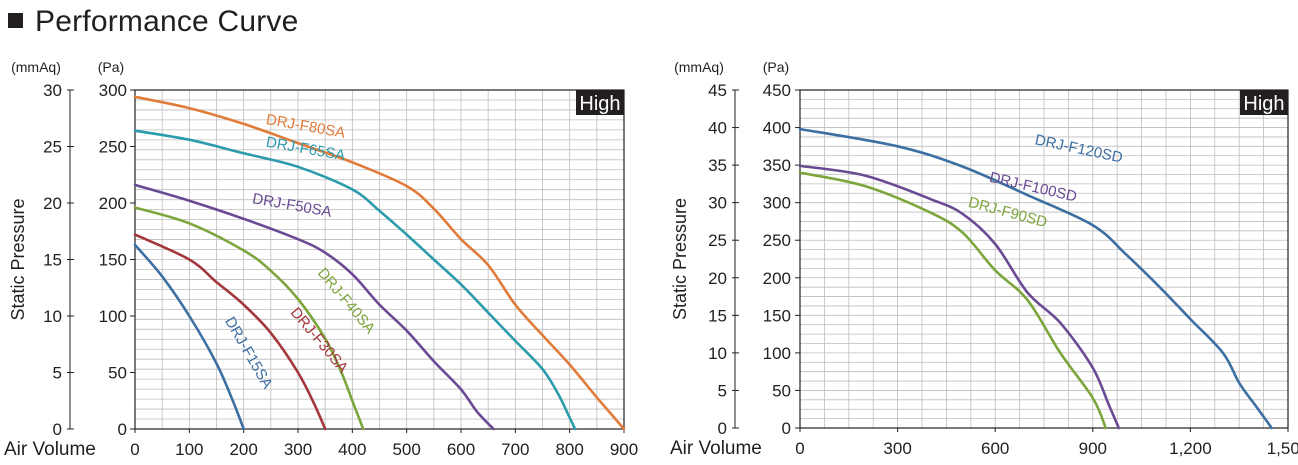  What do you see at coordinates (717, 165) in the screenshot?
I see `y-tick-label-mmaq: 35` at bounding box center [717, 165].